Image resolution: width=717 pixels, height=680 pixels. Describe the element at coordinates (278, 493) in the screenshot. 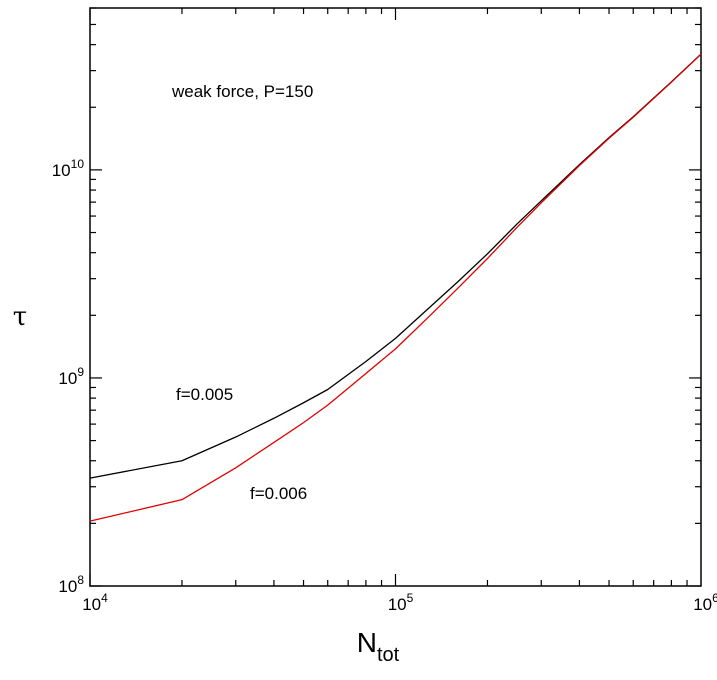

I see `annotation-f-0.006: f=0.006` at that location.